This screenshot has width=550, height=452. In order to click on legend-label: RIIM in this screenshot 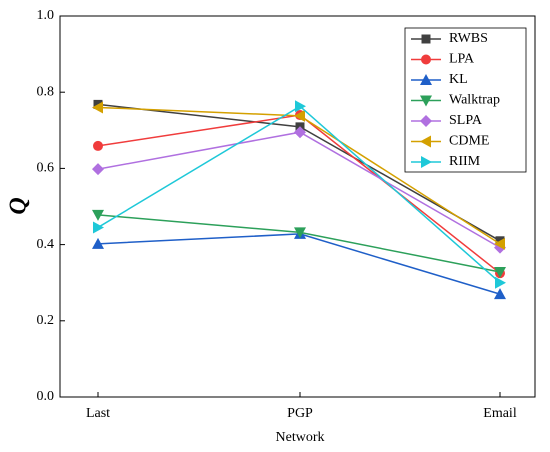, I will do `click(465, 161)`.